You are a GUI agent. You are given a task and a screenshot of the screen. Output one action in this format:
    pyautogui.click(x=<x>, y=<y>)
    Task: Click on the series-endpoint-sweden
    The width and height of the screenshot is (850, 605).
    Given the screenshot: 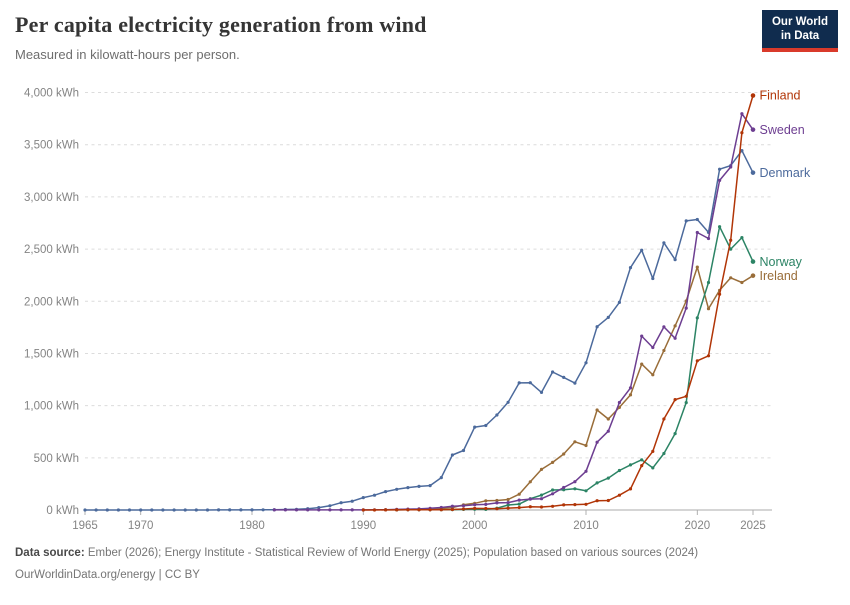 What is the action you would take?
    pyautogui.click(x=753, y=129)
    